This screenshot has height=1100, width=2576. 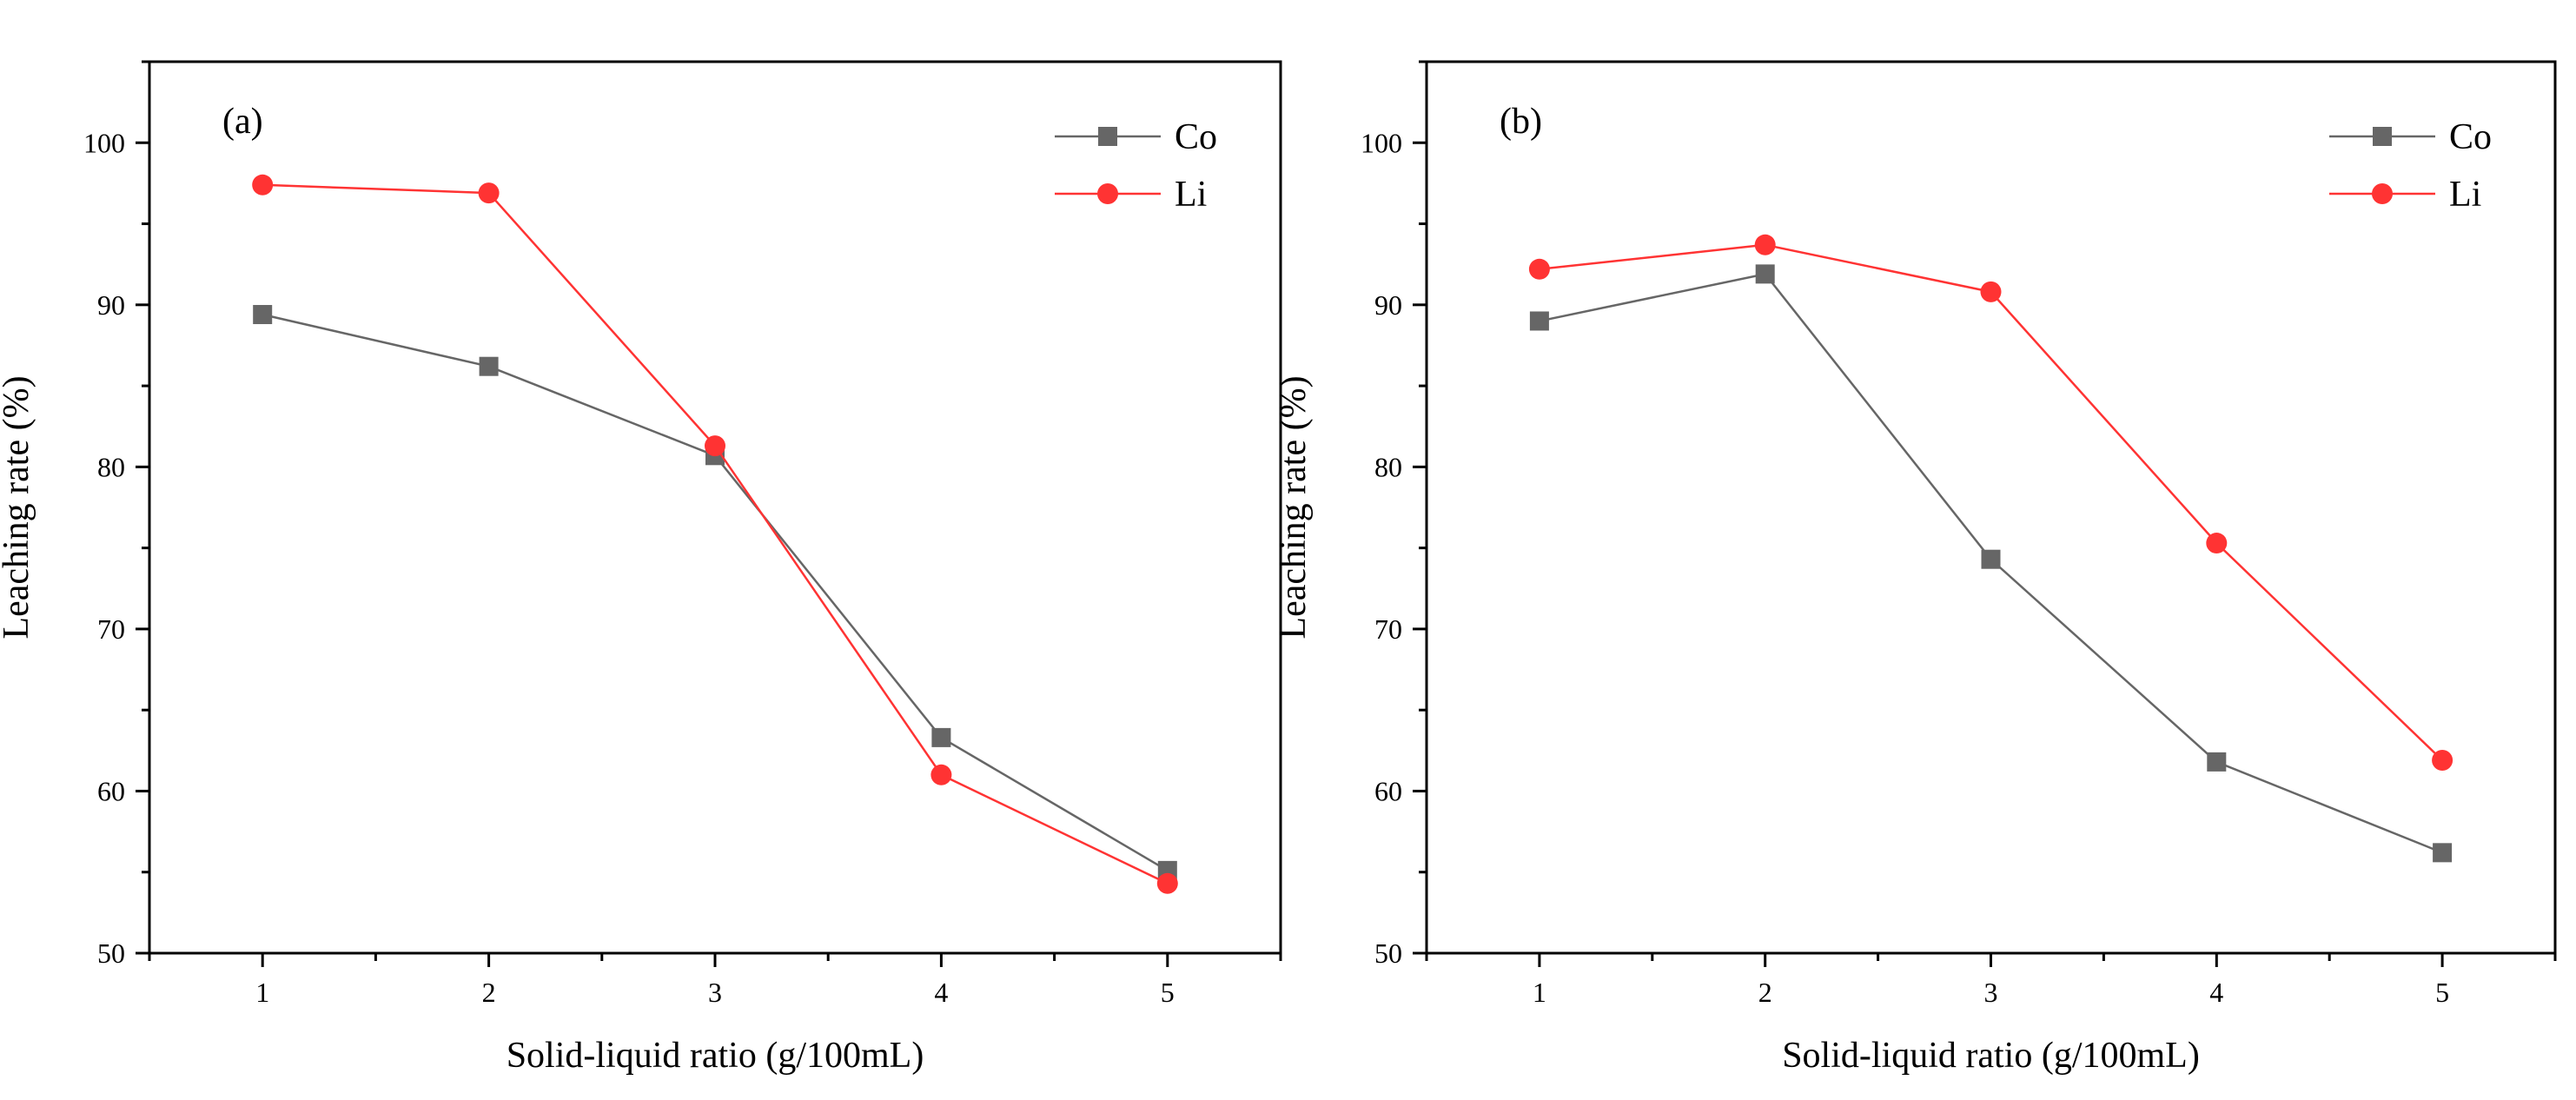 I want to click on panel-label: (b), so click(x=1521, y=122).